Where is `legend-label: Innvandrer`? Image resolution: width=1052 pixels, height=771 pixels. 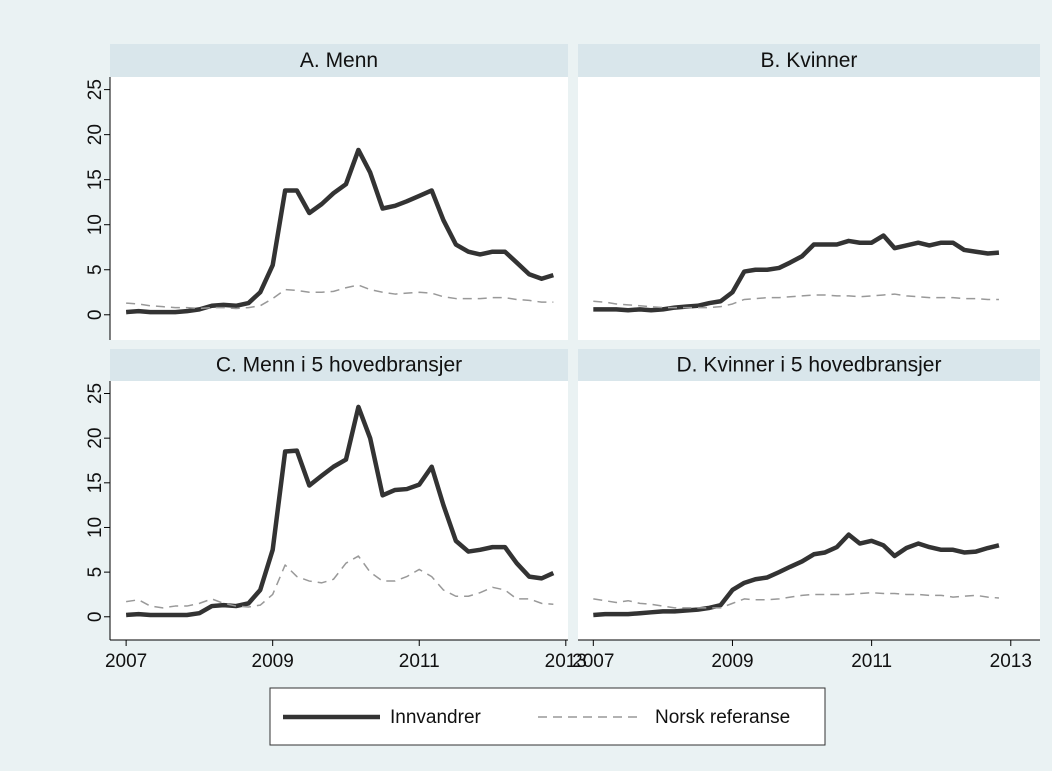
legend-label: Innvandrer is located at coordinates (436, 717).